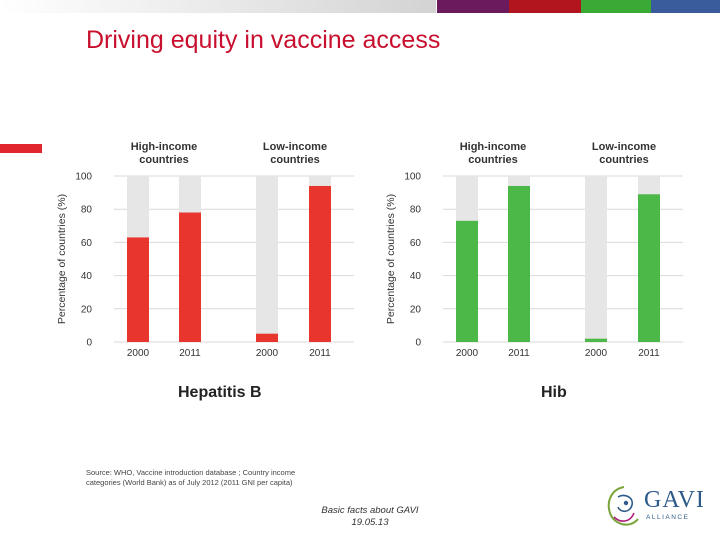 This screenshot has height=540, width=720. Describe the element at coordinates (220, 392) in the screenshot. I see `caption-hepatitis-b: Hepatitis B` at that location.